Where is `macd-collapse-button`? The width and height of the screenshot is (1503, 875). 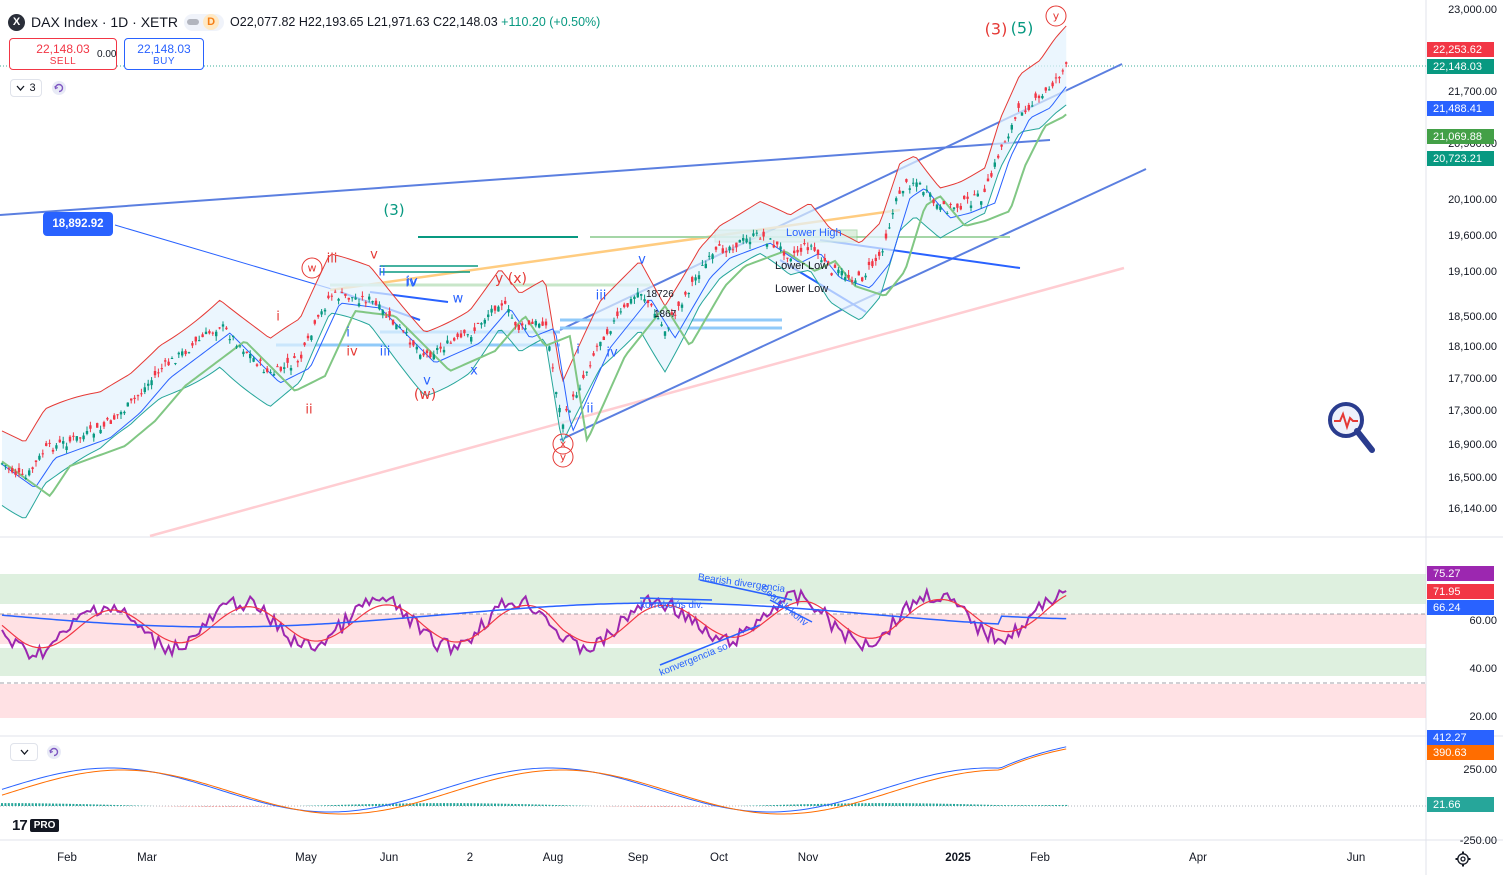 macd-collapse-button is located at coordinates (24, 752).